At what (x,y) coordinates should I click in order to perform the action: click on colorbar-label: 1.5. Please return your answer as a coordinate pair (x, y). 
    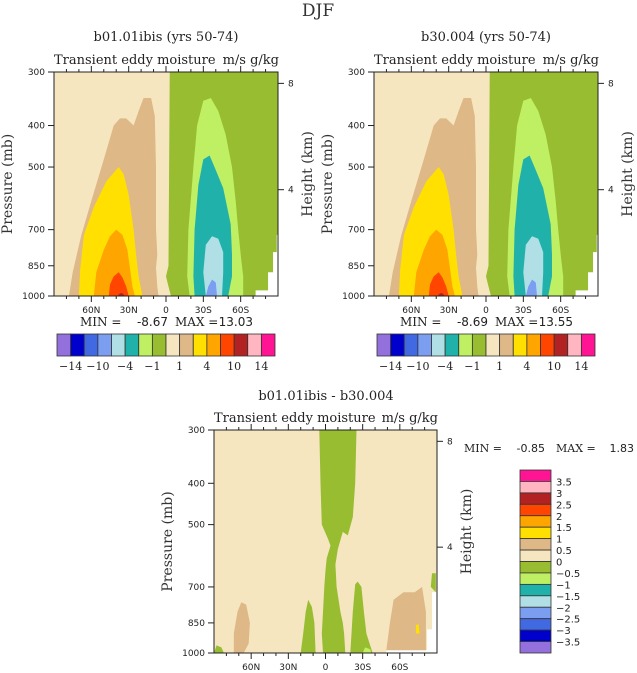
    Looking at the image, I should click on (564, 528).